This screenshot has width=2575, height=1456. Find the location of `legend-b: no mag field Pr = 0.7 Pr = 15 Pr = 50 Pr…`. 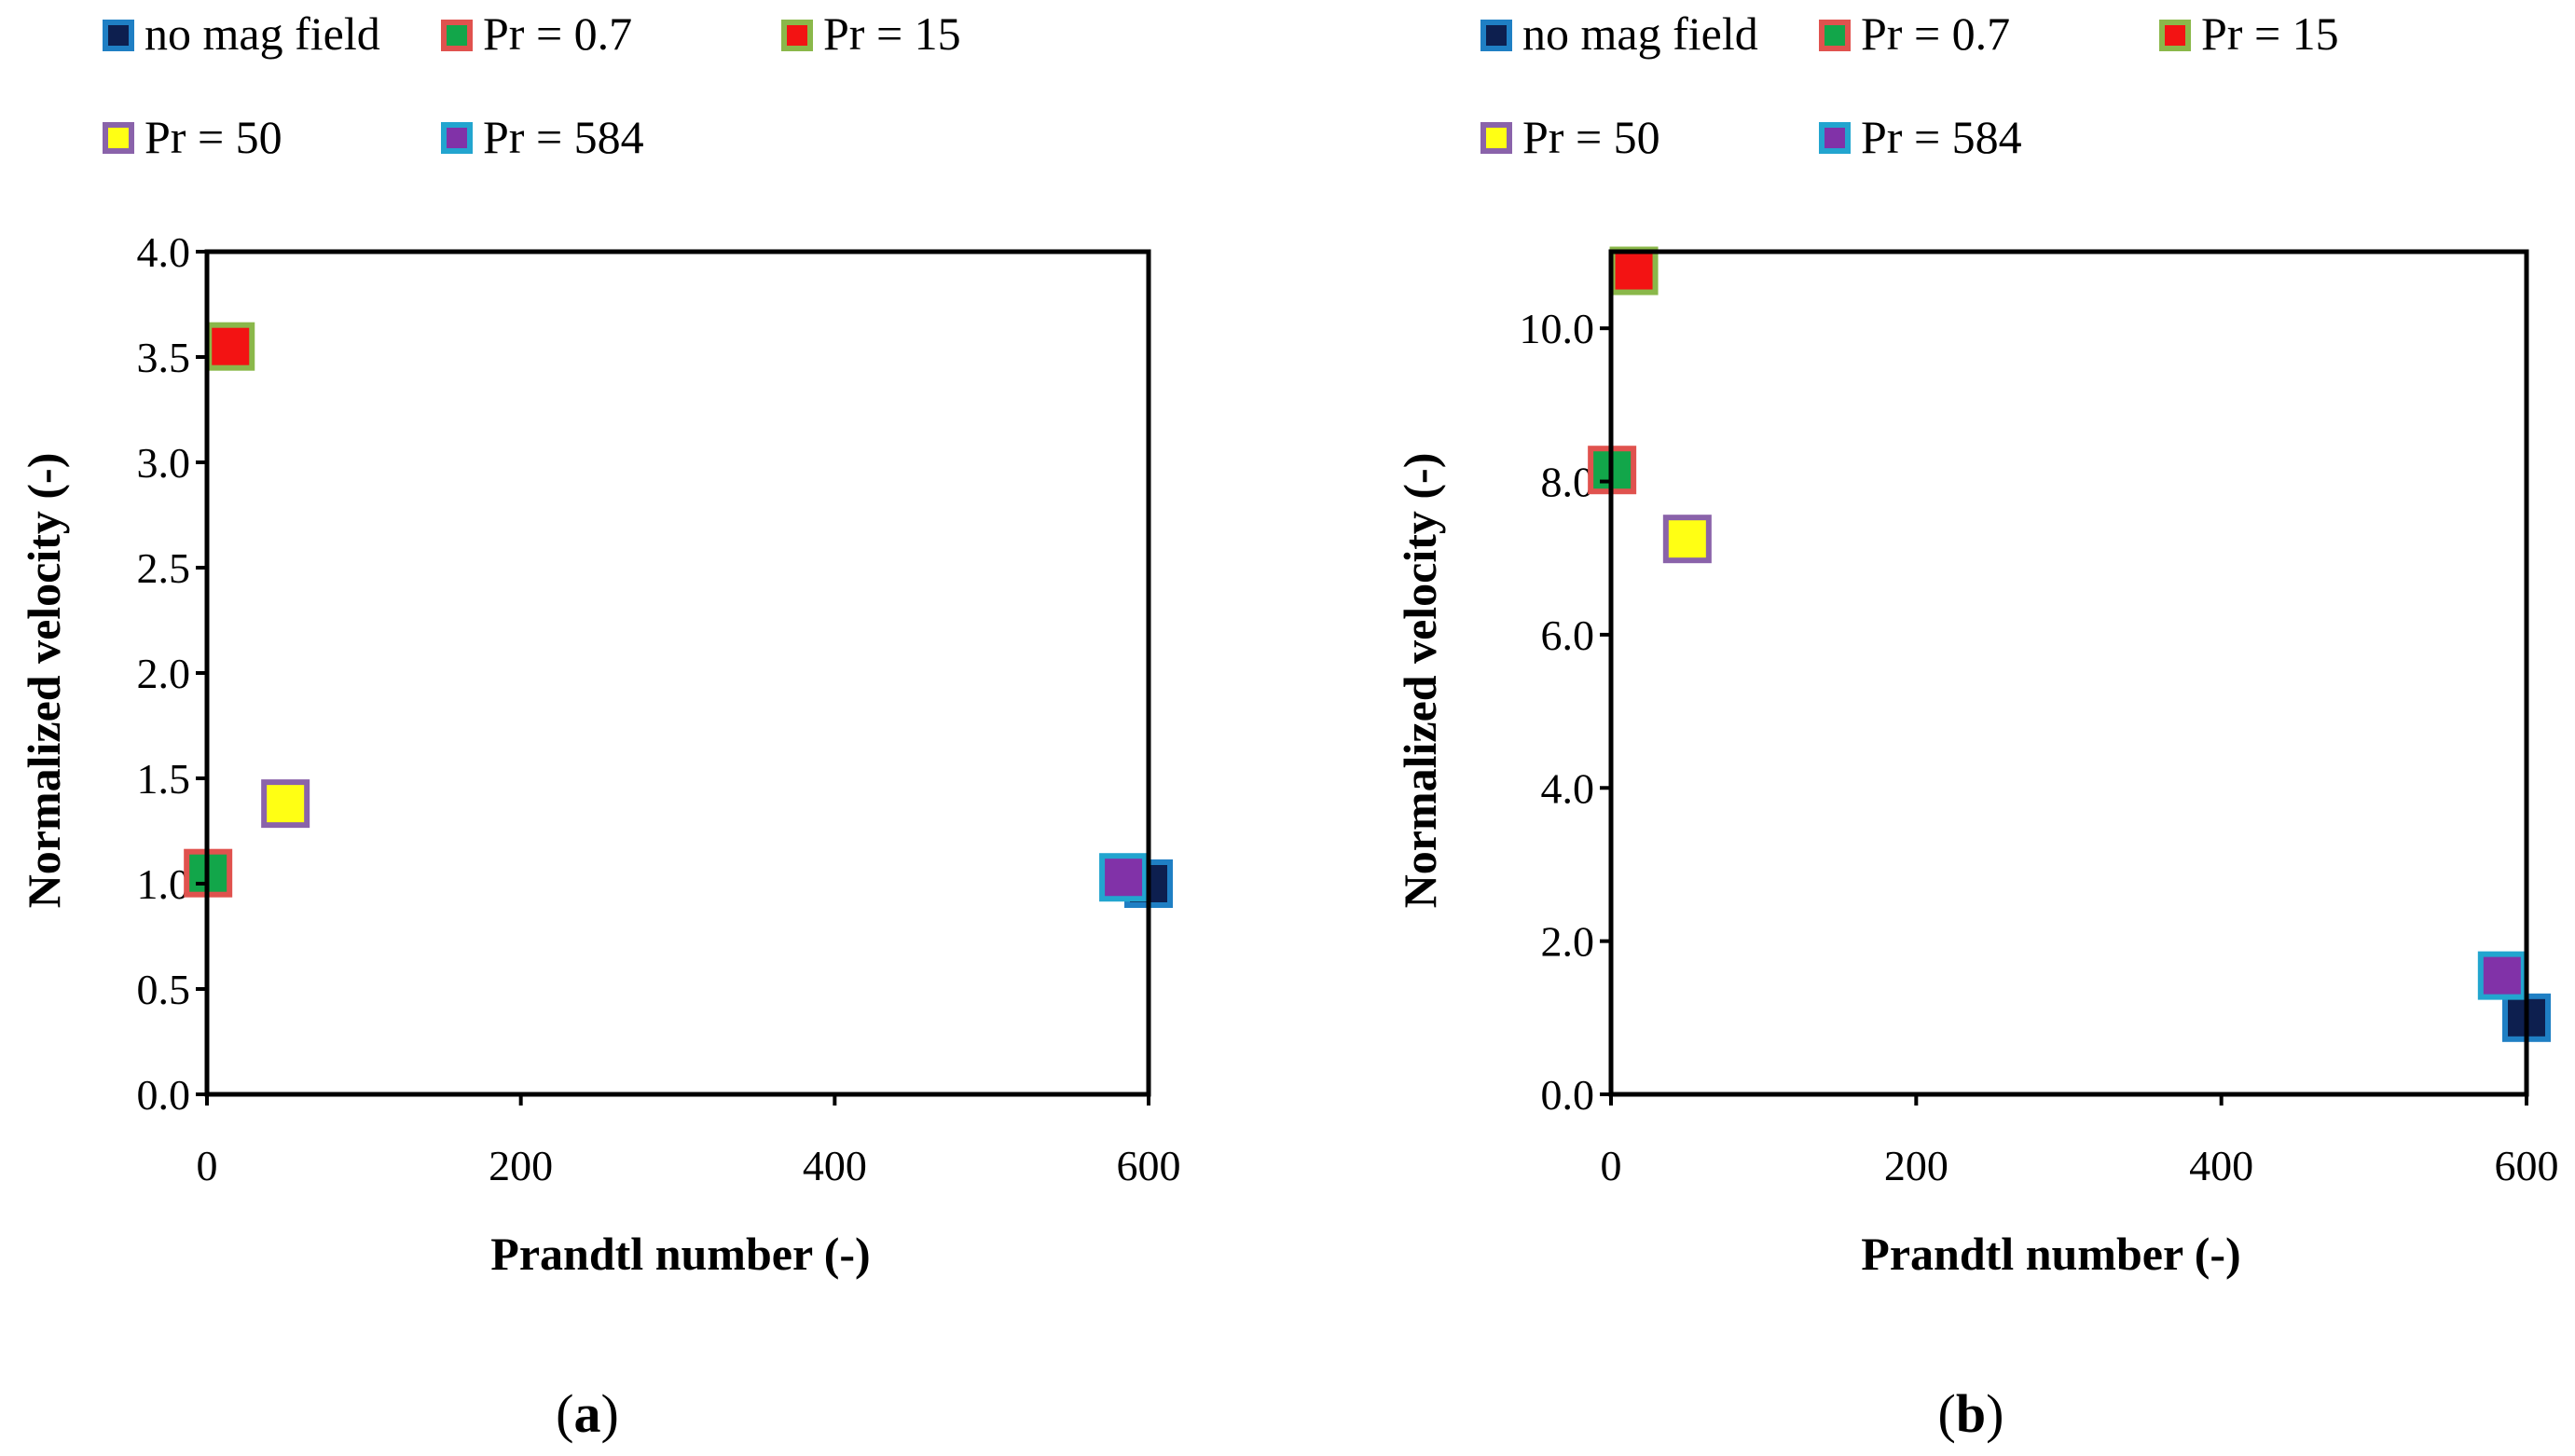

legend-b: no mag field Pr = 0.7 Pr = 15 Pr = 50 Pr… is located at coordinates (1909, 85).